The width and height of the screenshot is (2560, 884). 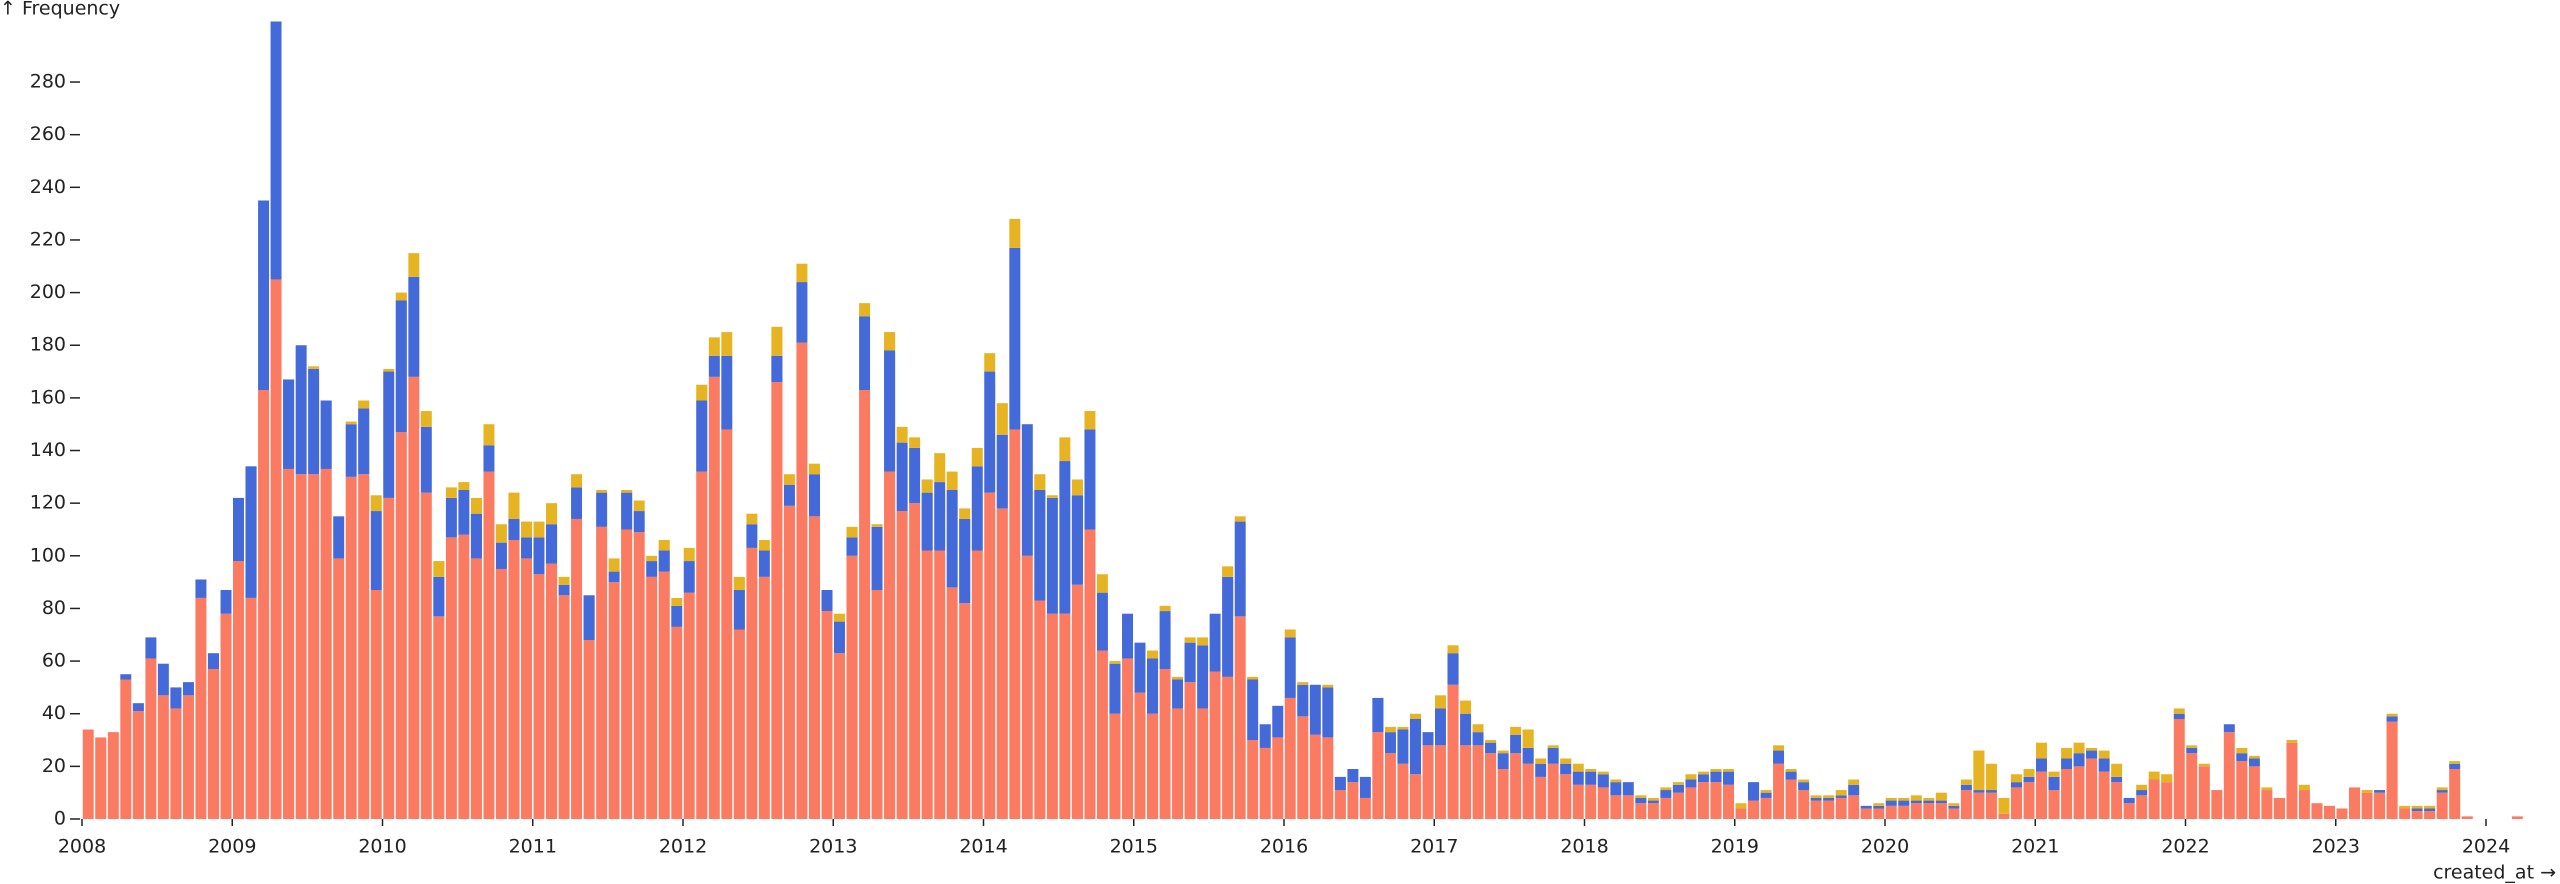 I want to click on y-tick-label: 200, so click(x=48, y=292).